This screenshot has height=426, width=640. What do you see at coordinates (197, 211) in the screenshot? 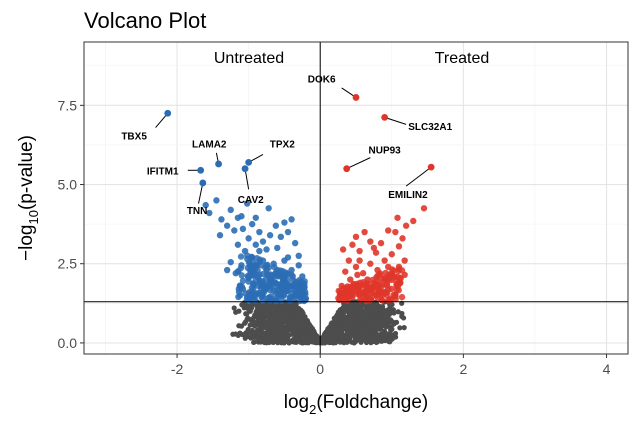
I see `gene-label-tnn: TNN` at bounding box center [197, 211].